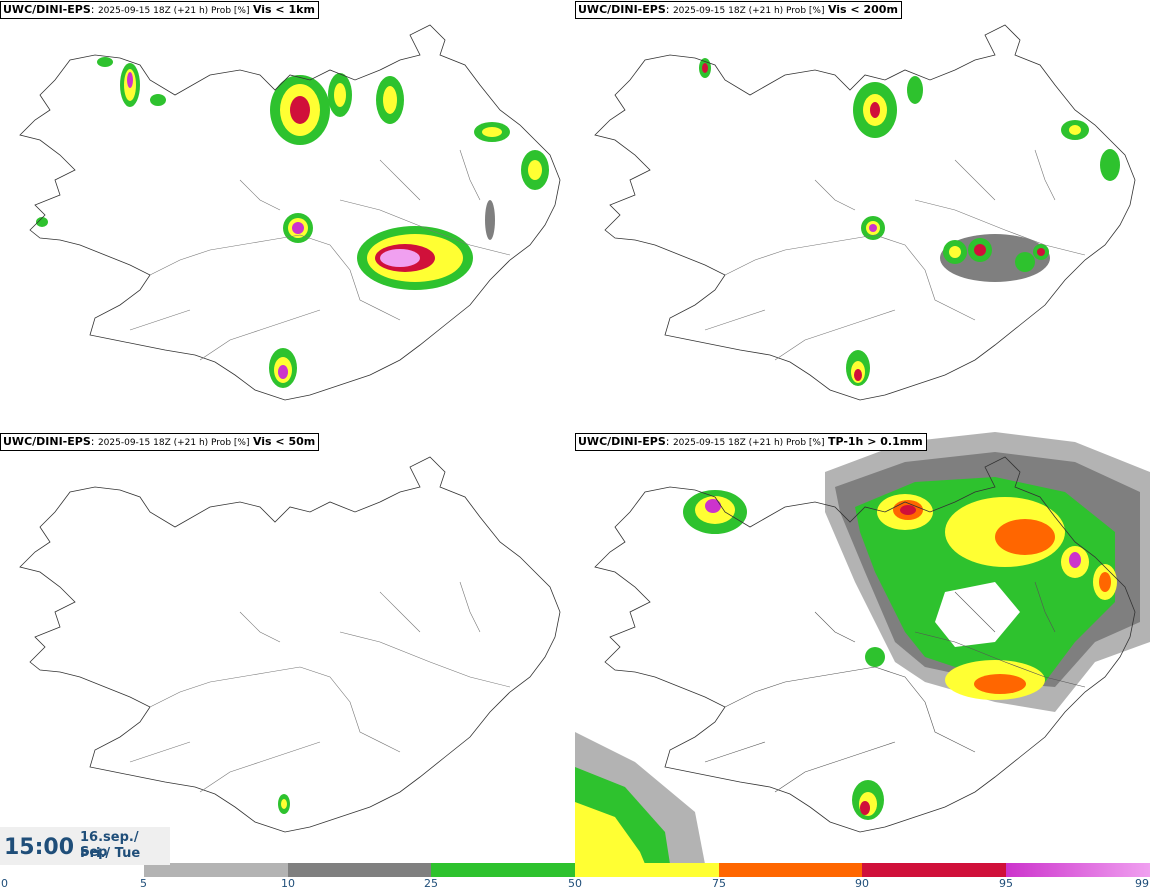 Image resolution: width=1150 pixels, height=891 pixels. What do you see at coordinates (109, 845) in the screenshot?
I see `valid-date: 16.sep./ Sep` at bounding box center [109, 845].